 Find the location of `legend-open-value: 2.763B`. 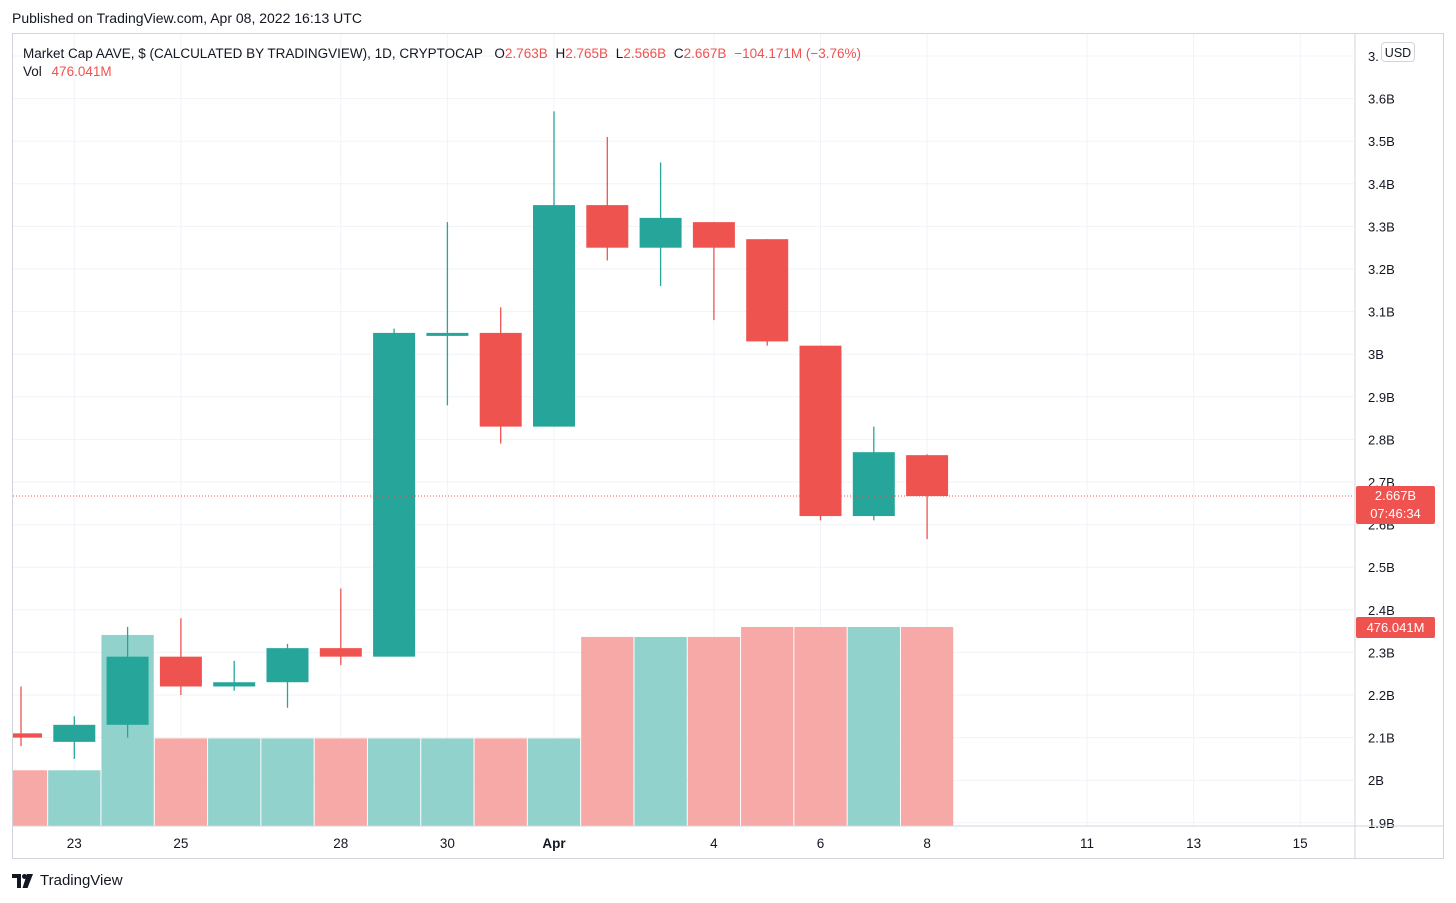

legend-open-value: 2.763B is located at coordinates (526, 53).